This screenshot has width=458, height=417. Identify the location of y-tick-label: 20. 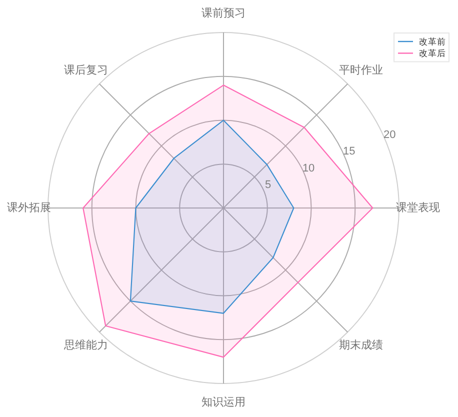
(390, 134).